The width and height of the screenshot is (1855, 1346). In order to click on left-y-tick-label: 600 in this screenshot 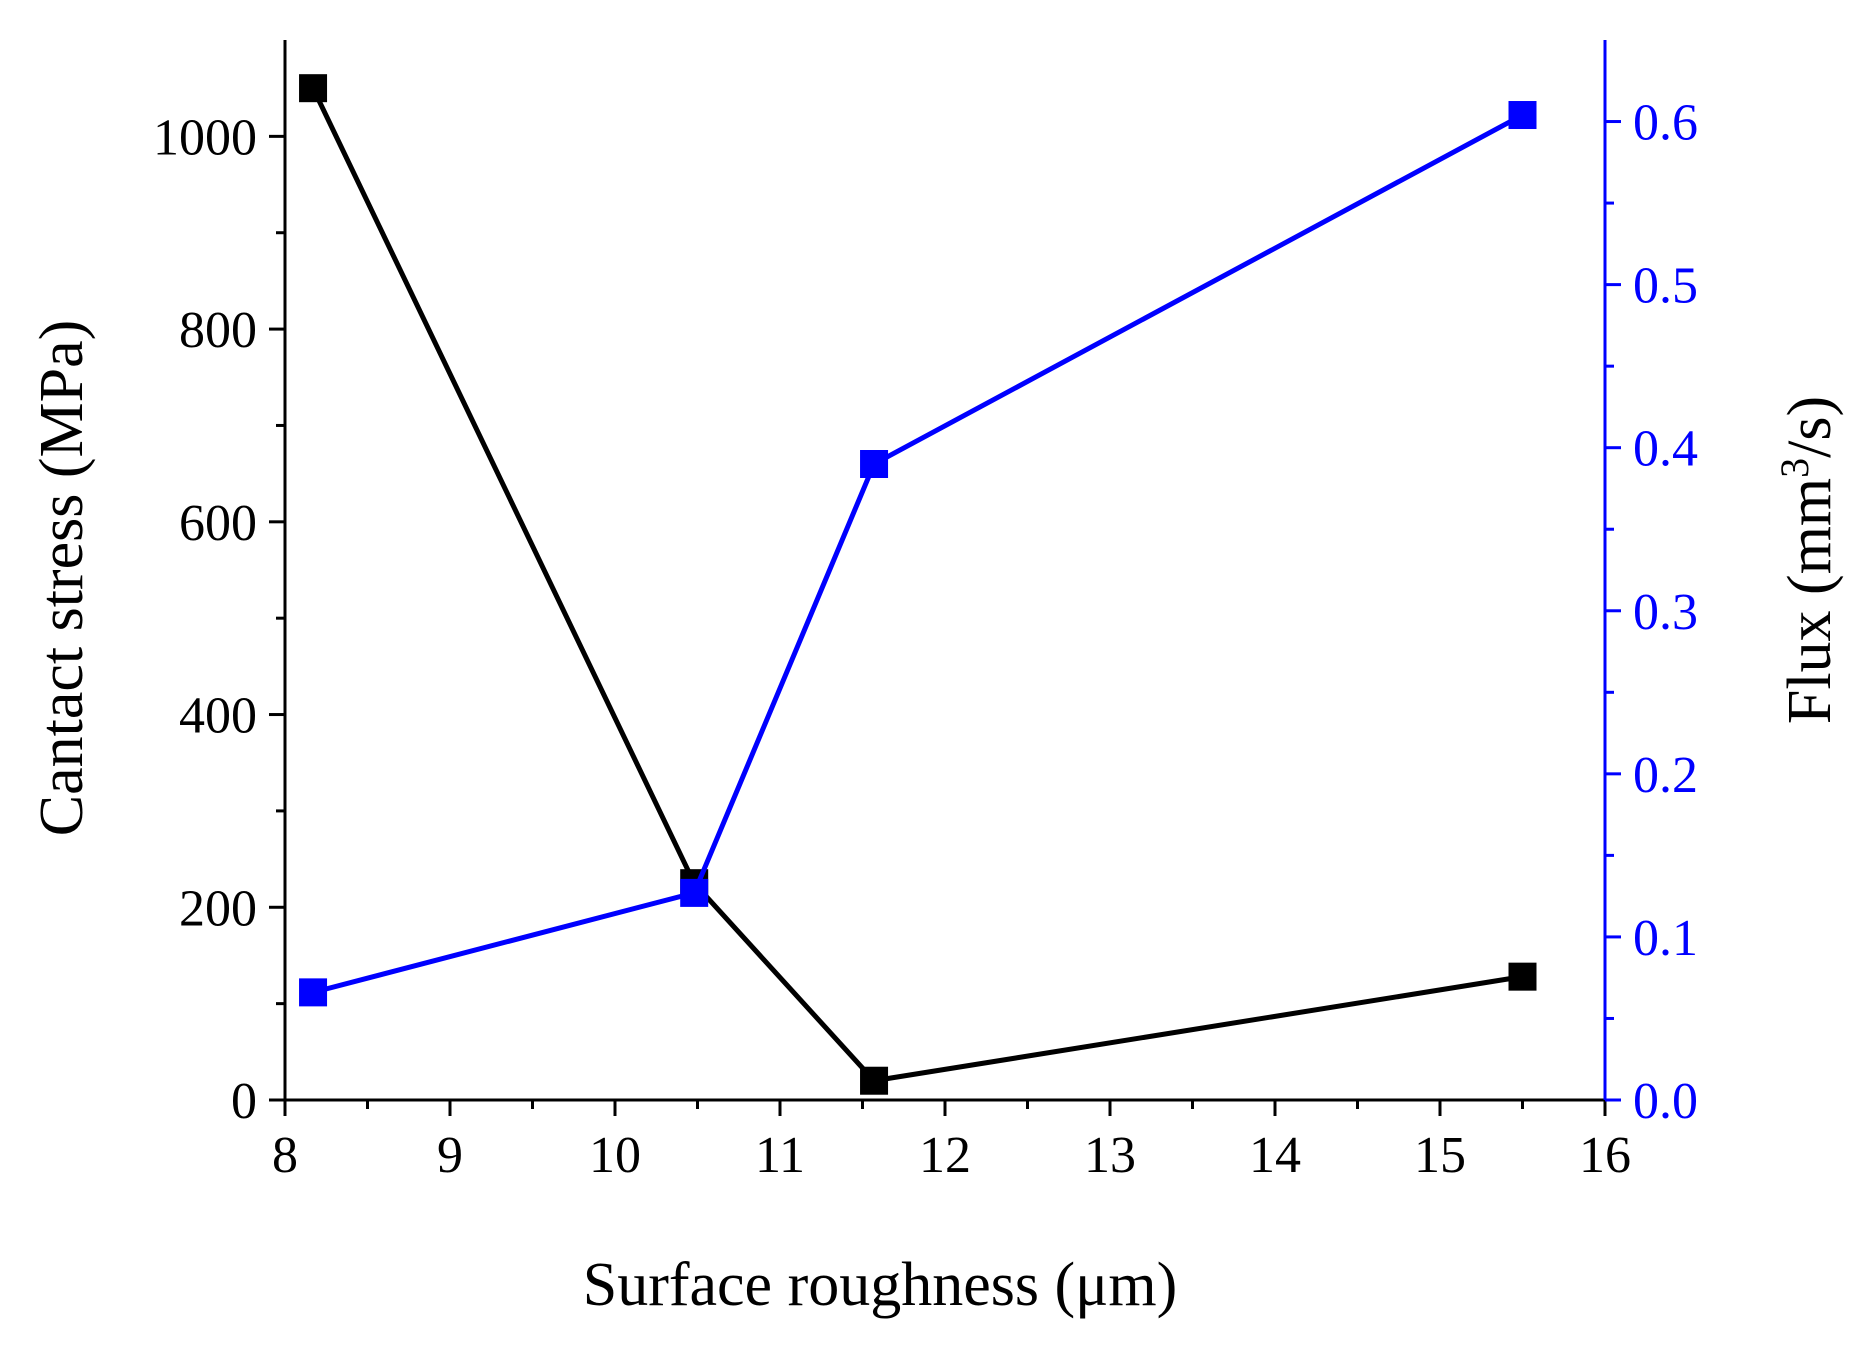, I will do `click(218, 523)`.